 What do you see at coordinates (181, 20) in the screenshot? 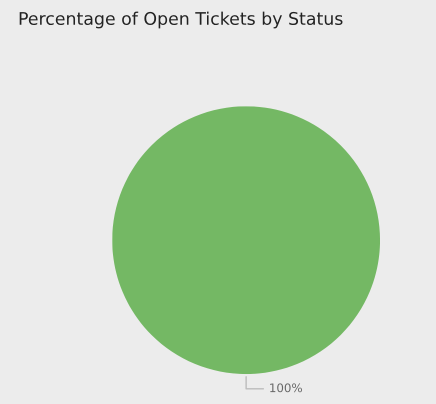
I see `chart-title: Percentage of Open Tickets by Status` at bounding box center [181, 20].